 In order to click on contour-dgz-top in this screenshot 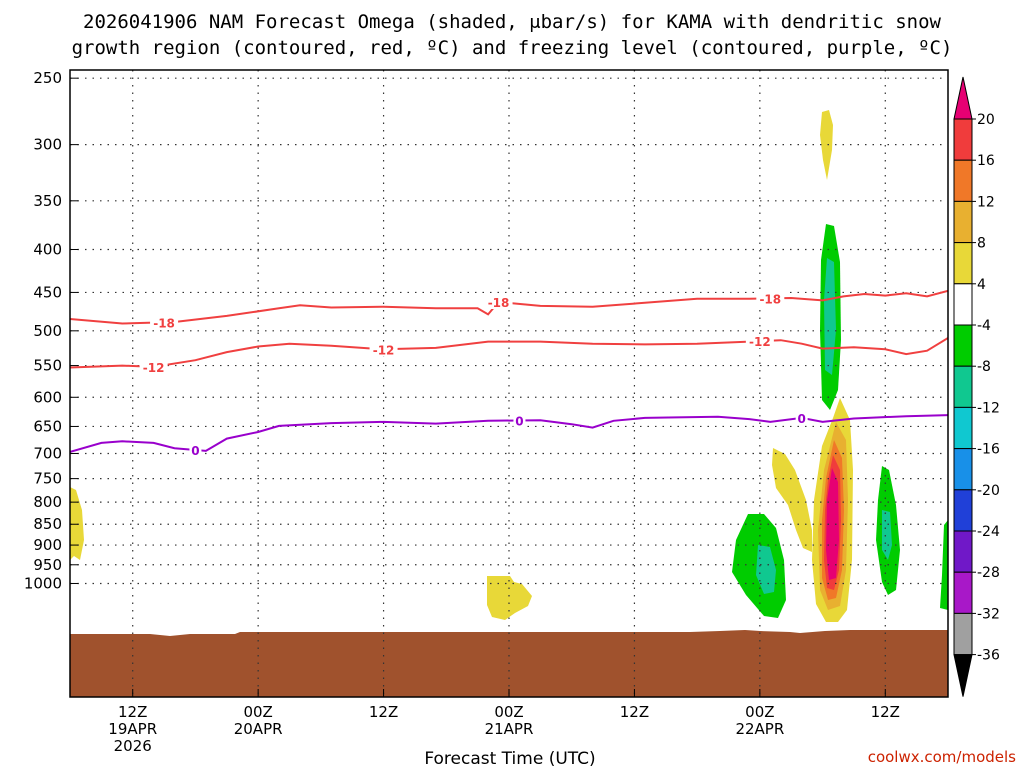, I will do `click(509, 307)`.